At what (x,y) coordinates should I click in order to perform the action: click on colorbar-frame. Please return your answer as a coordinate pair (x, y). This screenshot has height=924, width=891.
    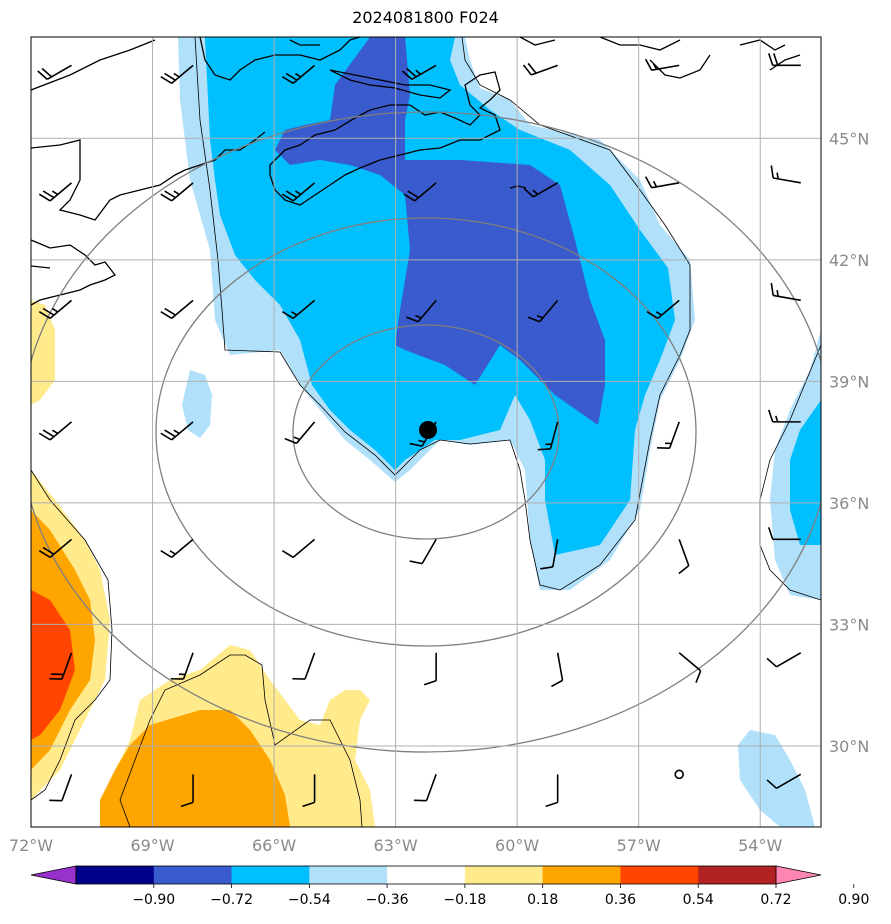
    Looking at the image, I should click on (426, 875).